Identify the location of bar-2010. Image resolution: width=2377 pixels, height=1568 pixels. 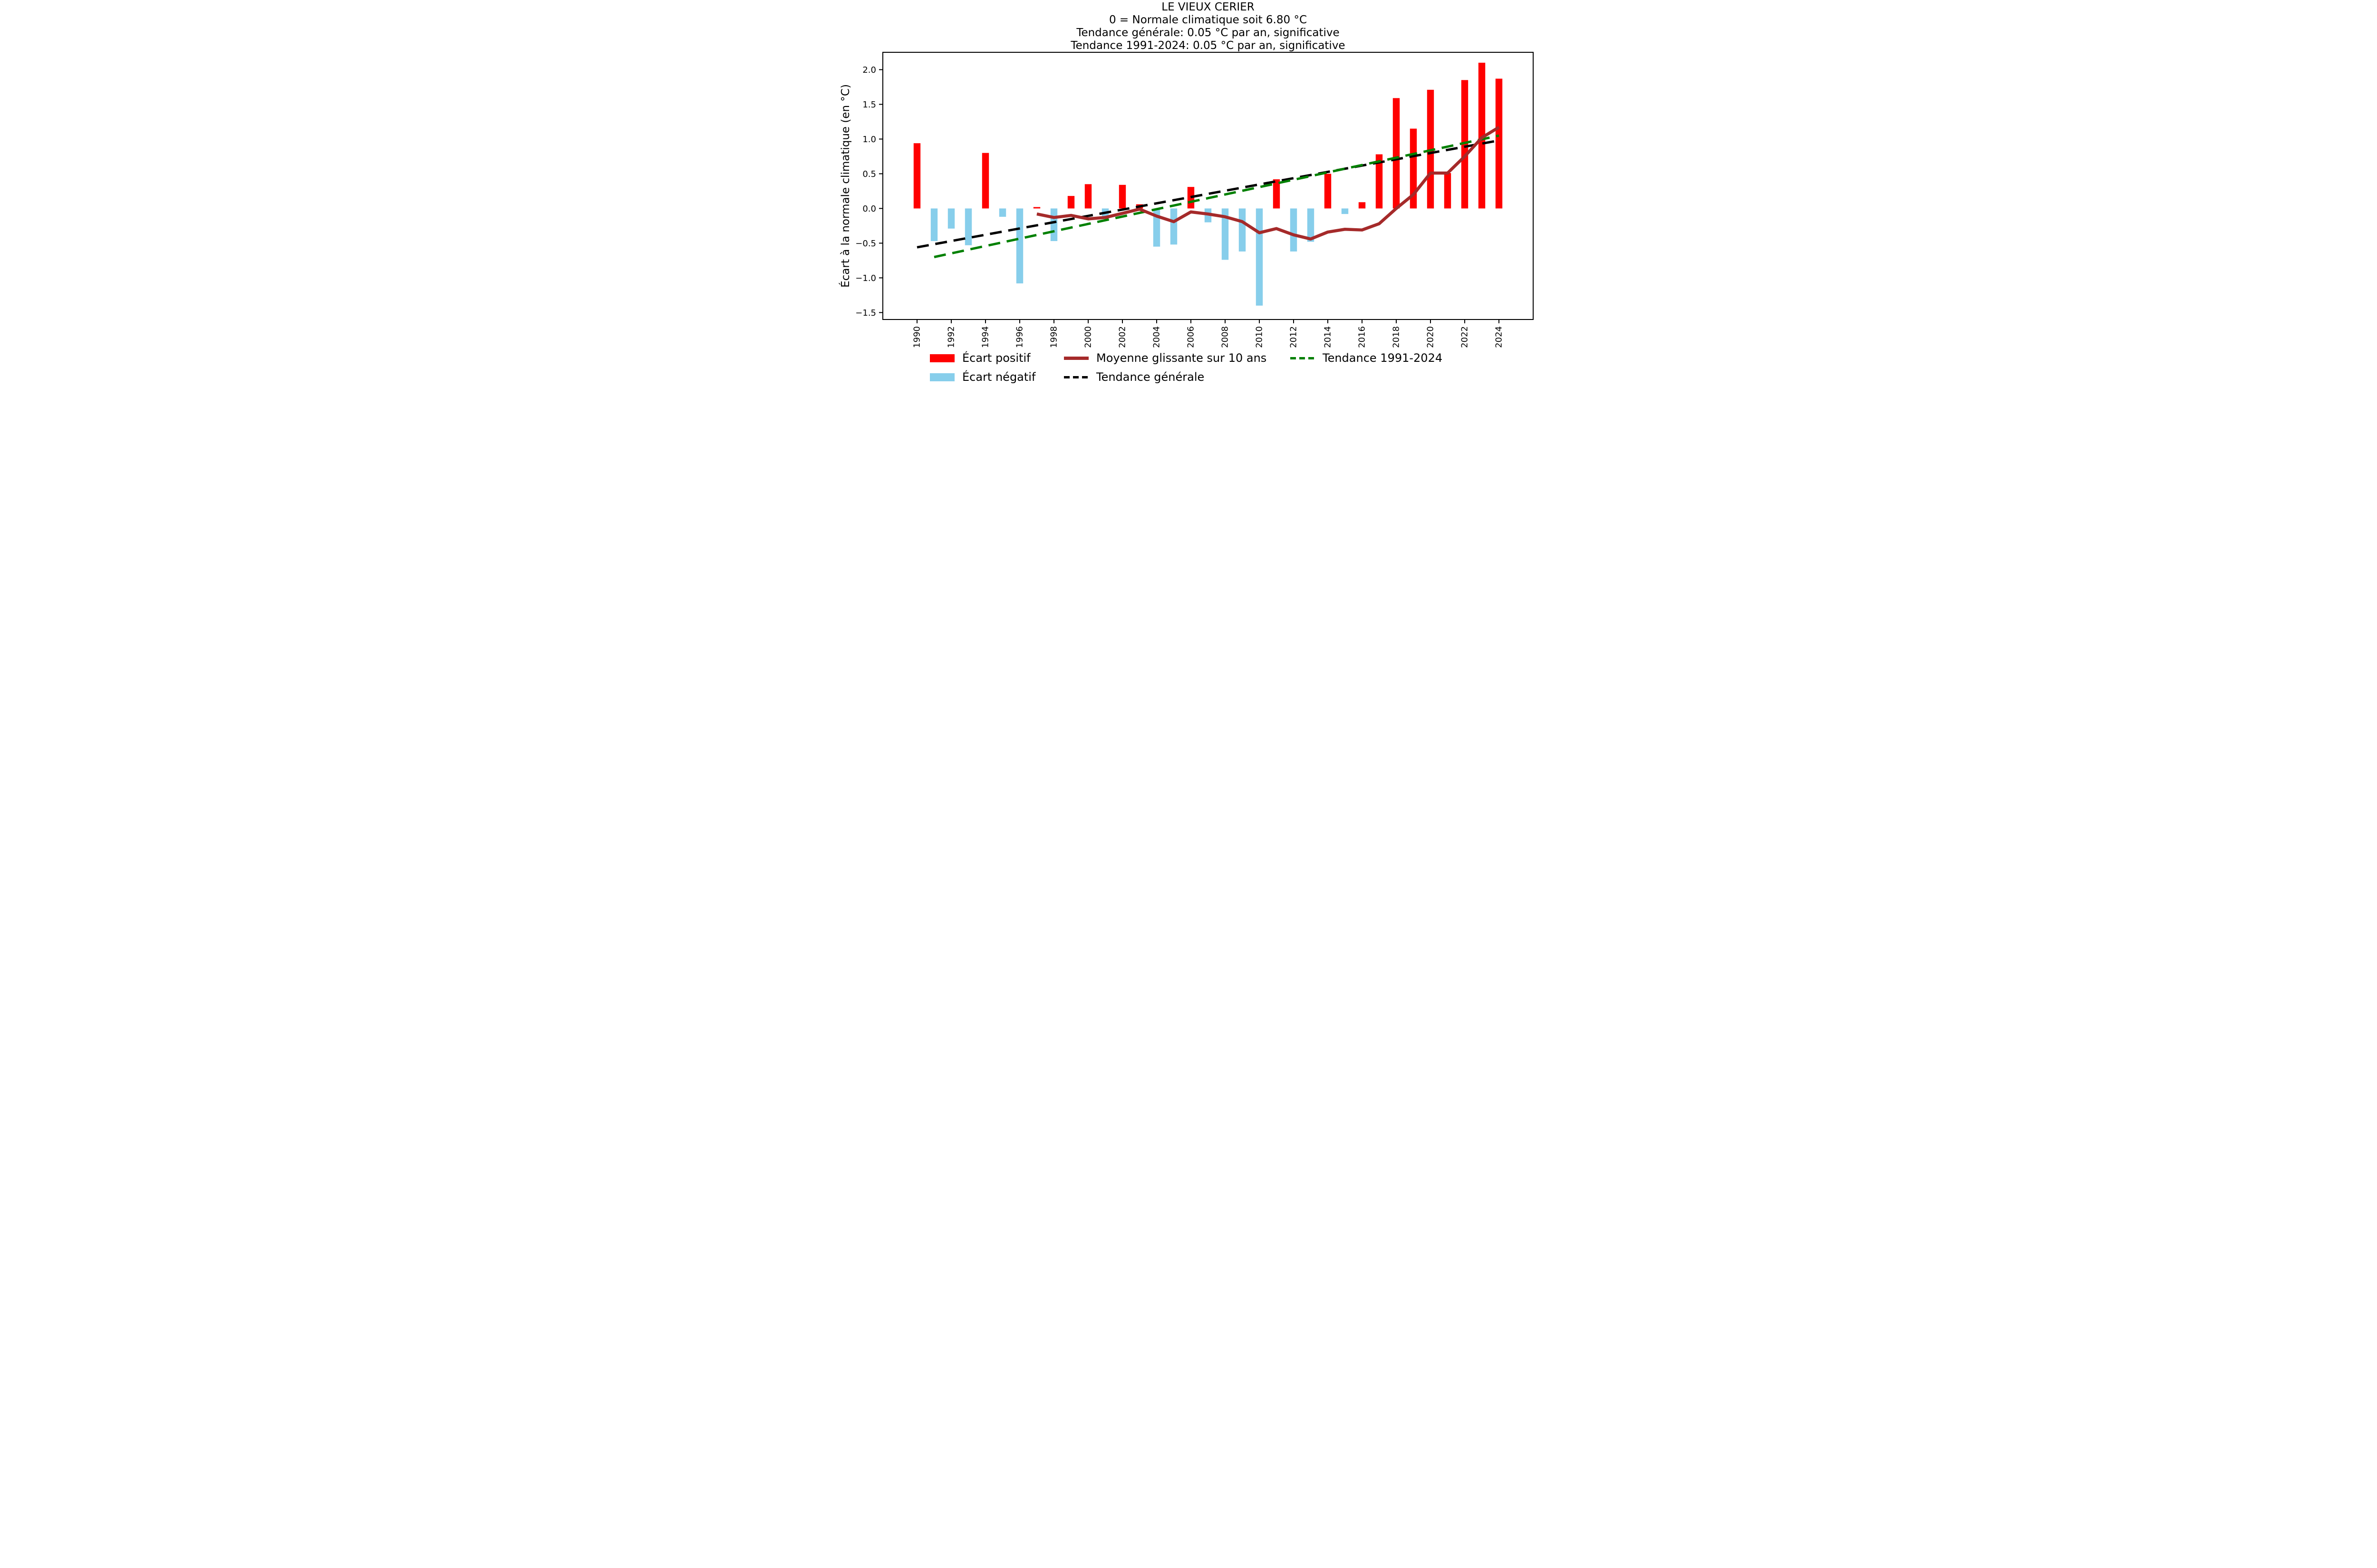
(1259, 257).